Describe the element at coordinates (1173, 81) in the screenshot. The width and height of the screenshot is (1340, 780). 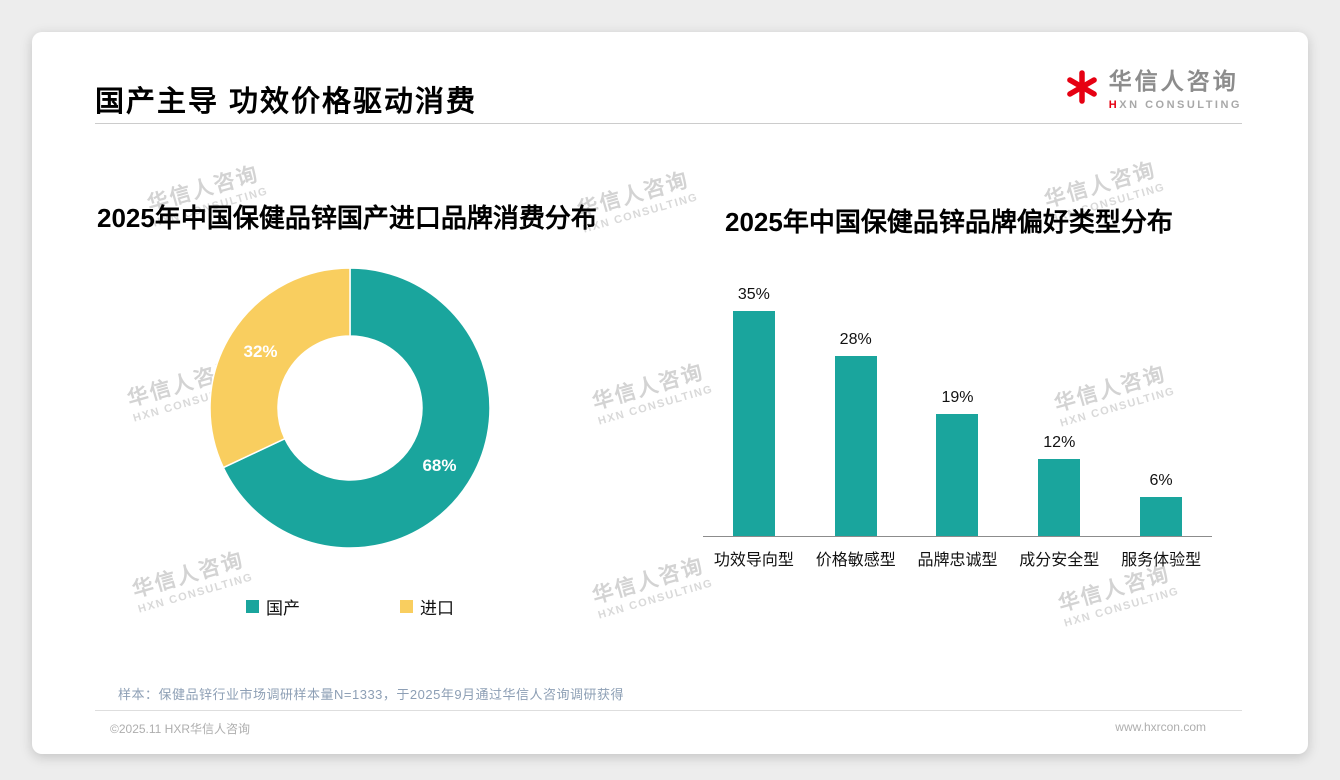
I see `logo-name-cn: 华信人咨询` at that location.